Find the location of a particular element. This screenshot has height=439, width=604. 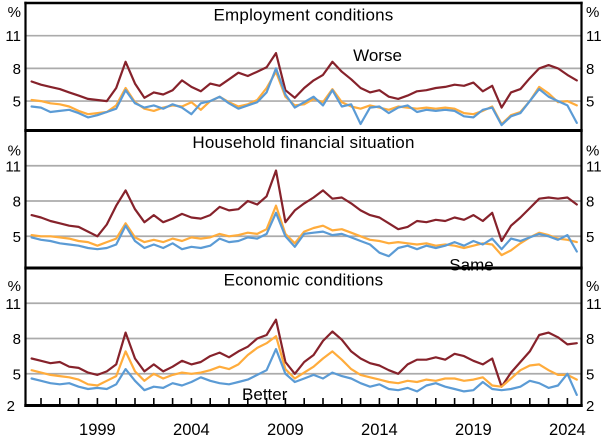

y-tick-label-bottom-left: 2 is located at coordinates (11, 406).